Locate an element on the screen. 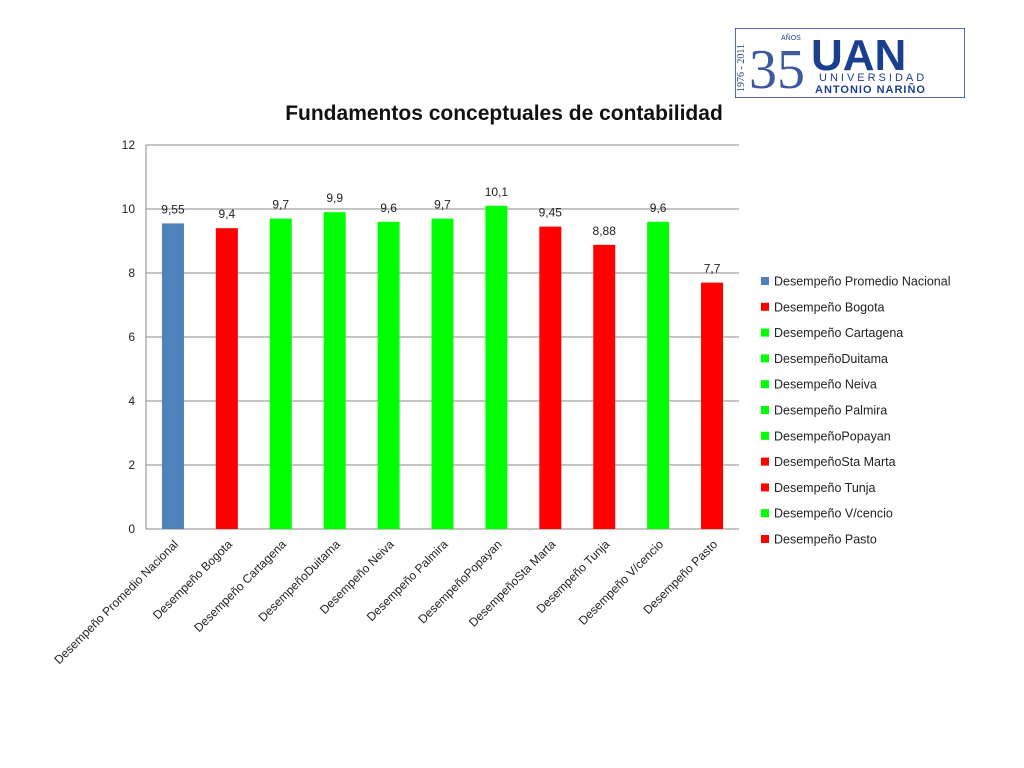 This screenshot has width=1024, height=768. logo-number-text: 35 is located at coordinates (777, 68).